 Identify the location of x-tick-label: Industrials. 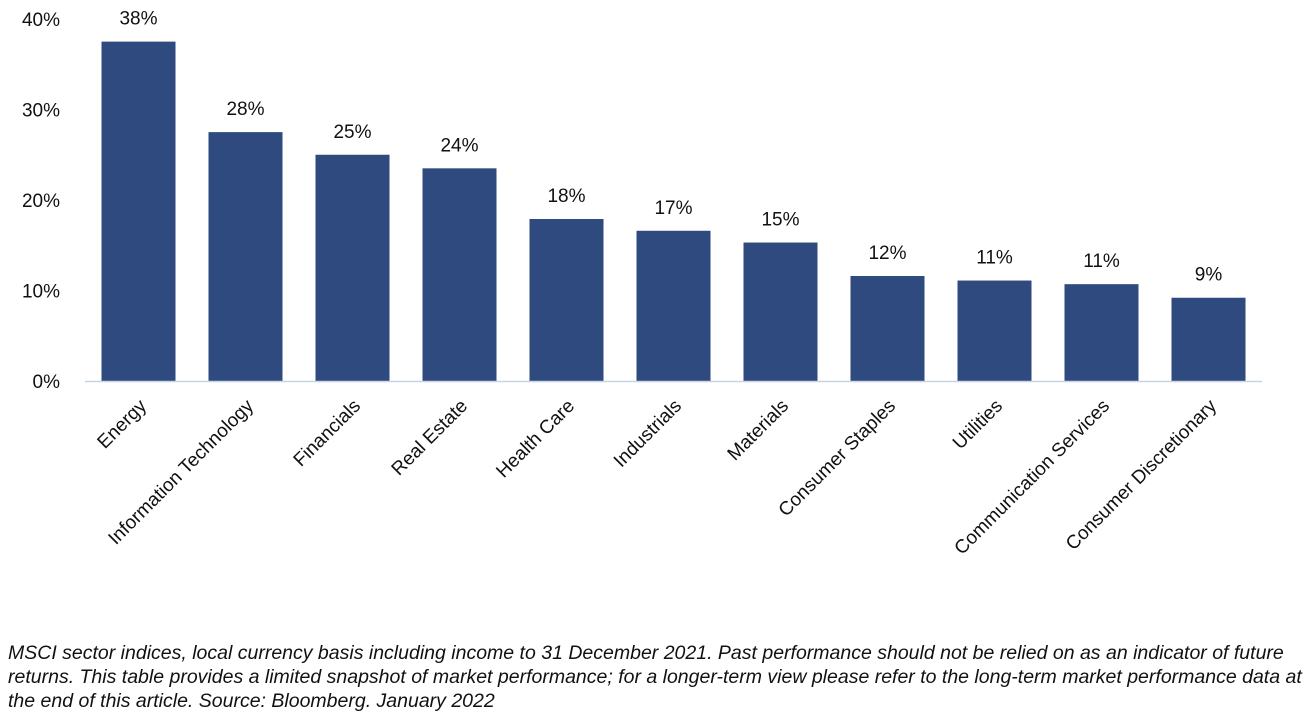
(648, 434).